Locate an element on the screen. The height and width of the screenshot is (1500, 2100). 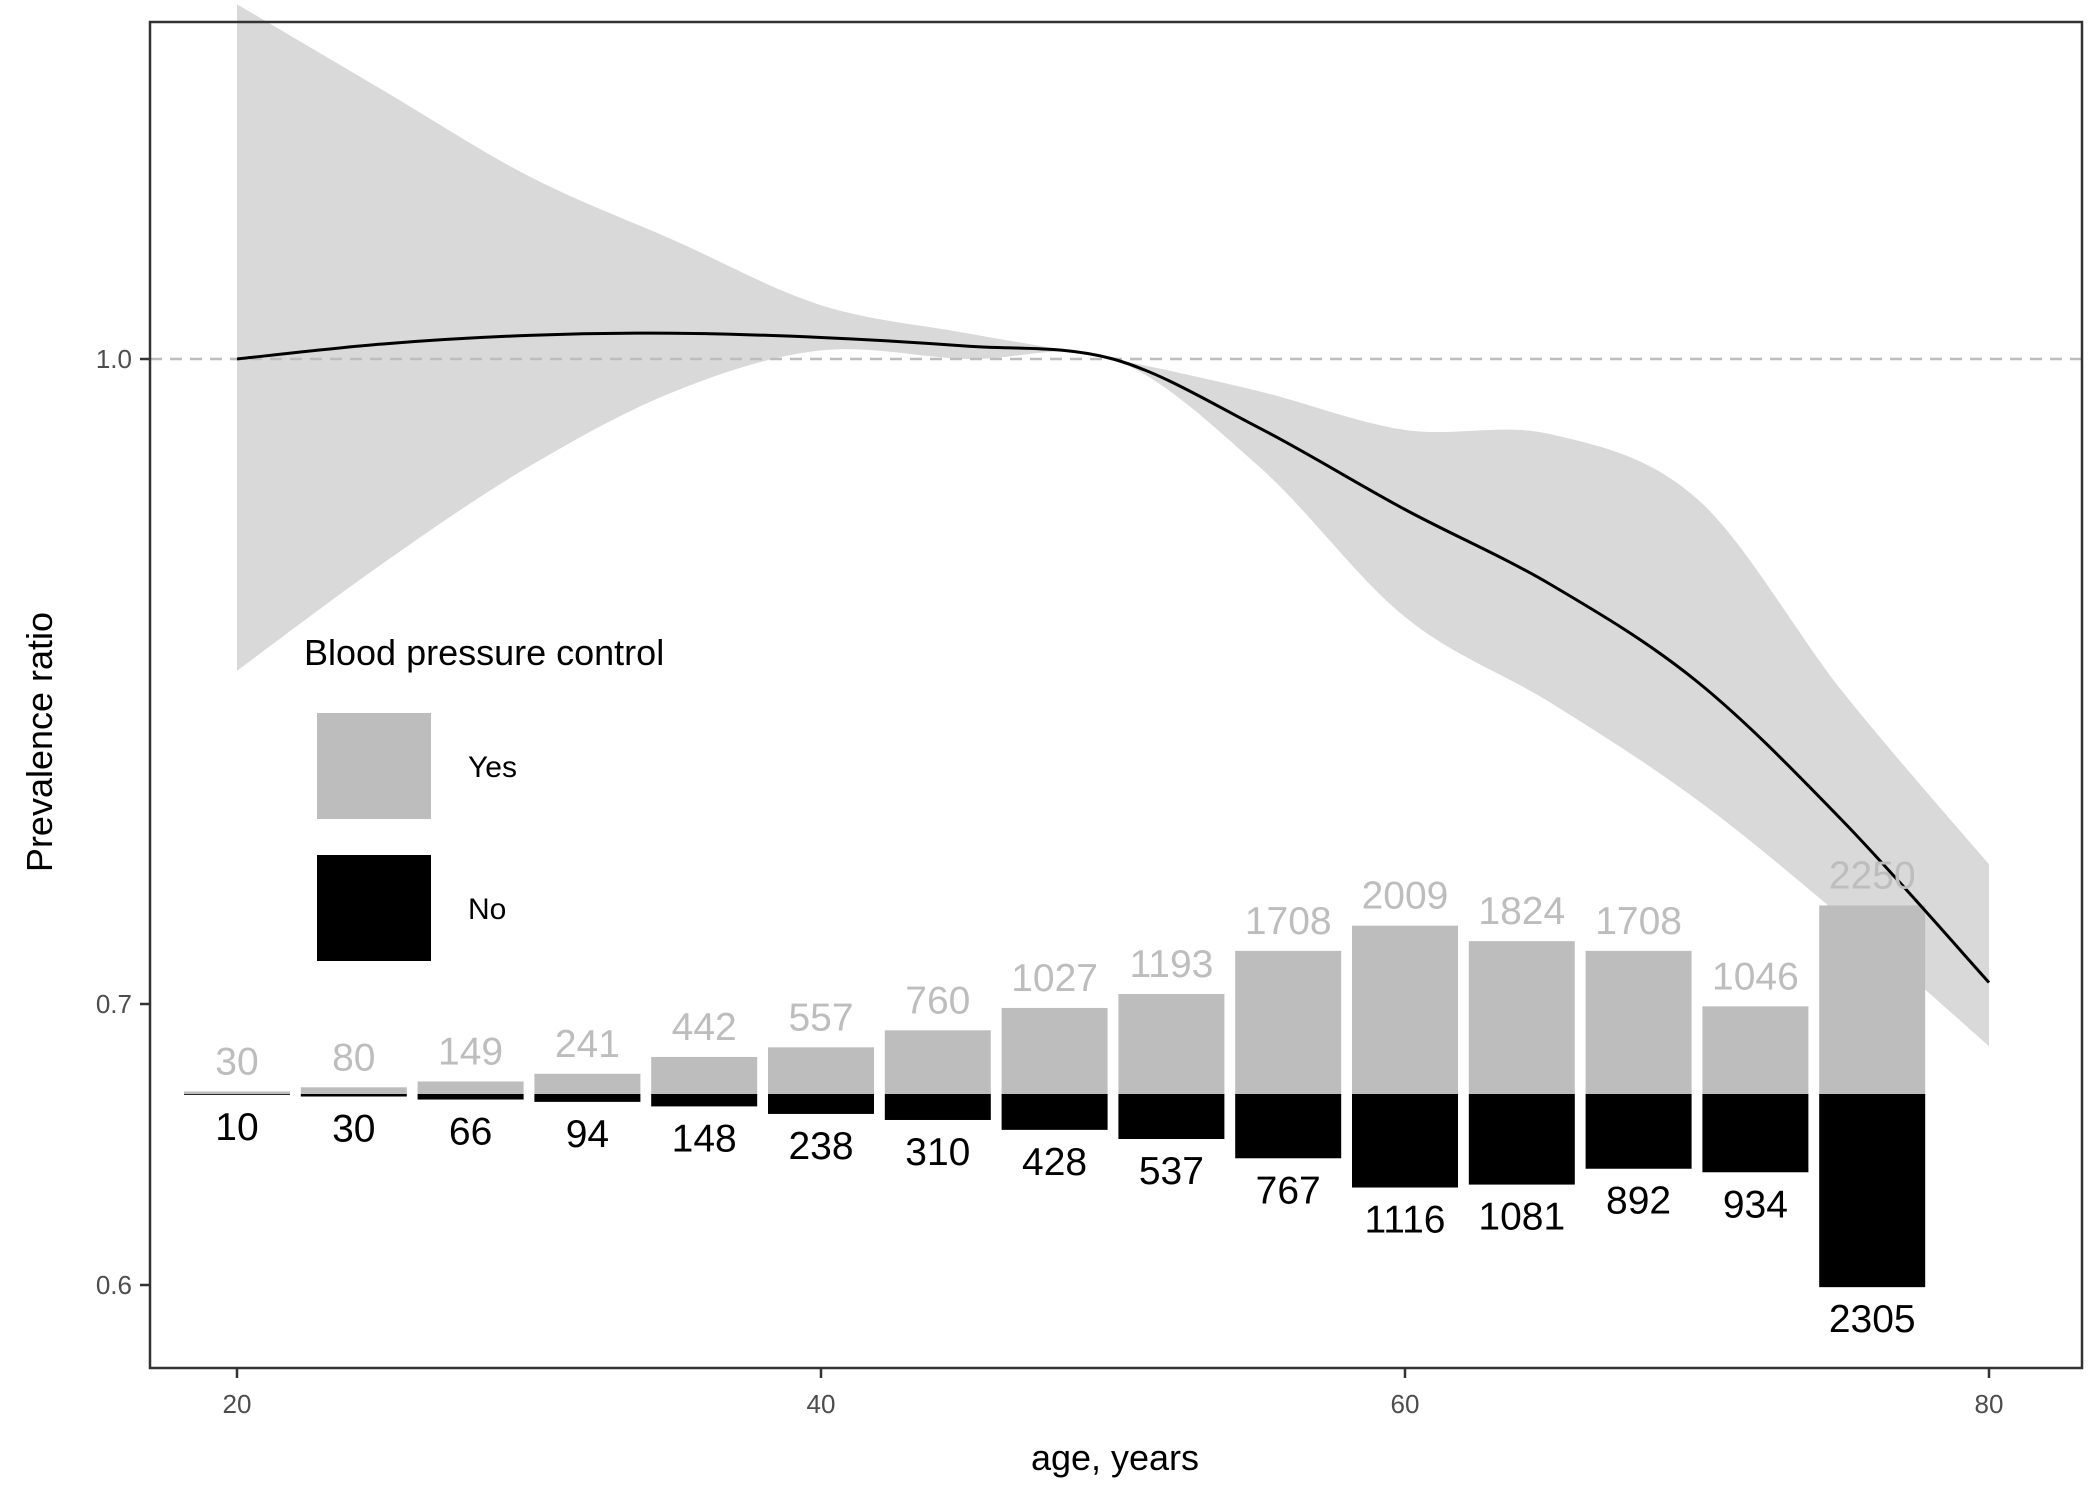
bar-label-no: 66 is located at coordinates (470, 1132).